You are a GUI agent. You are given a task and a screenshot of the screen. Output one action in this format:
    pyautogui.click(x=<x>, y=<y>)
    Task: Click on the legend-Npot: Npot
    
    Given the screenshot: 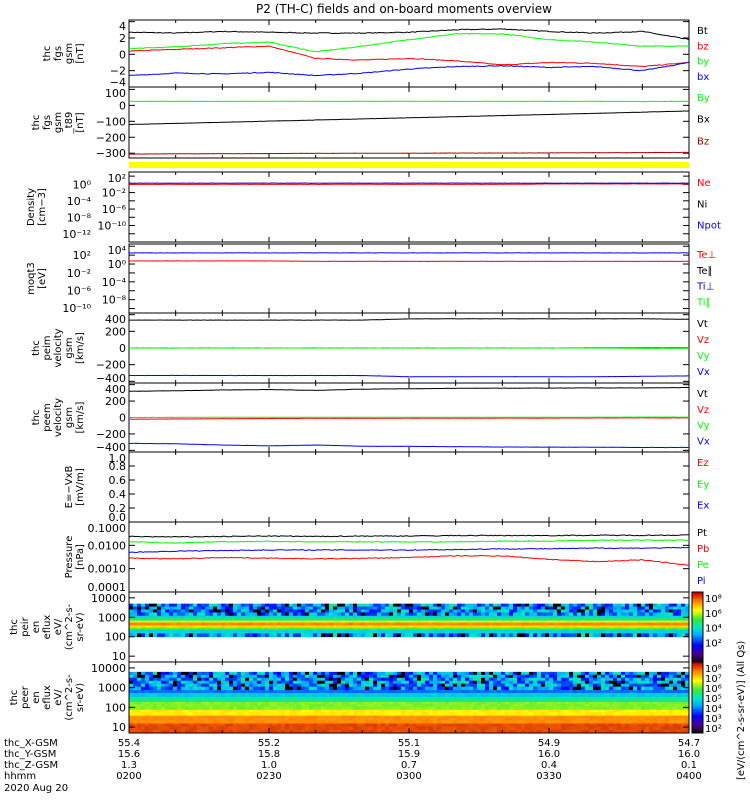 What is the action you would take?
    pyautogui.click(x=709, y=226)
    